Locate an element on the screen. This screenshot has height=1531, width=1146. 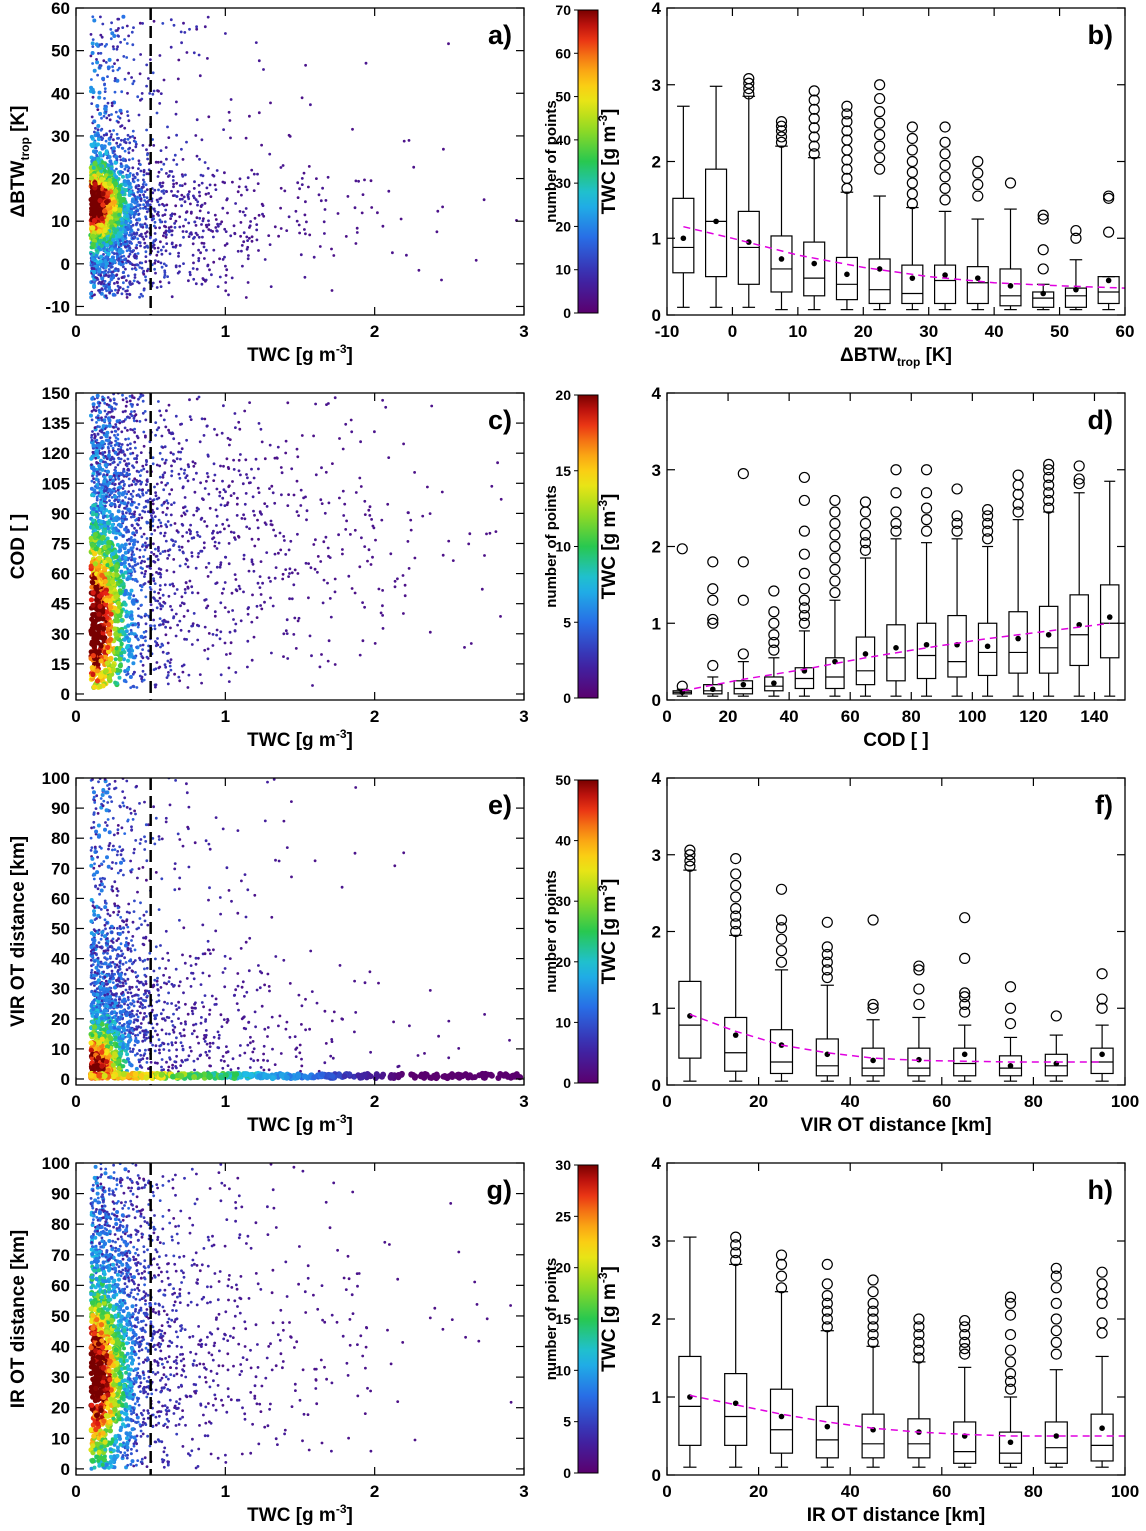
x-axis-label-main: TWC [g m is located at coordinates (291, 740).